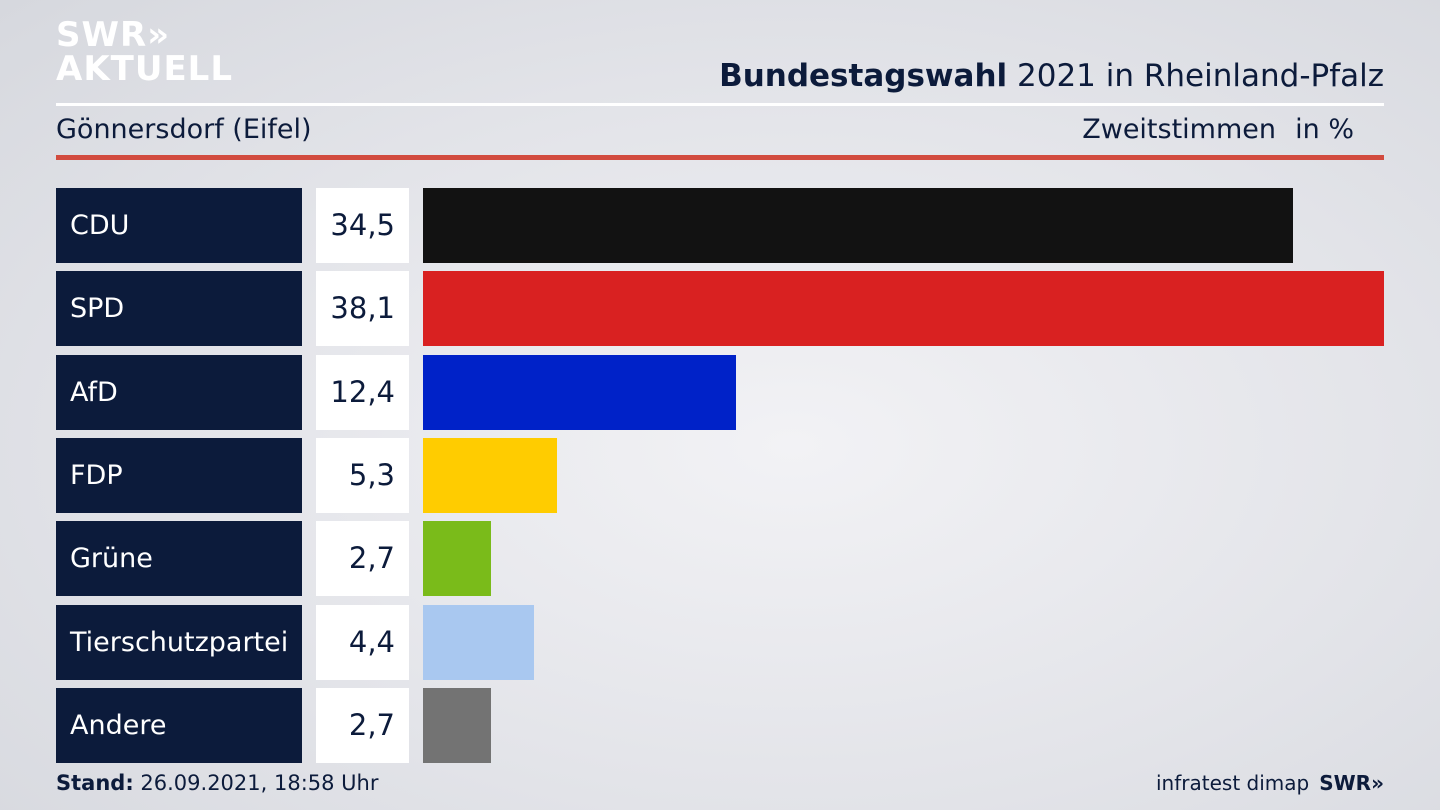  What do you see at coordinates (179, 309) in the screenshot?
I see `party-label: SPD` at bounding box center [179, 309].